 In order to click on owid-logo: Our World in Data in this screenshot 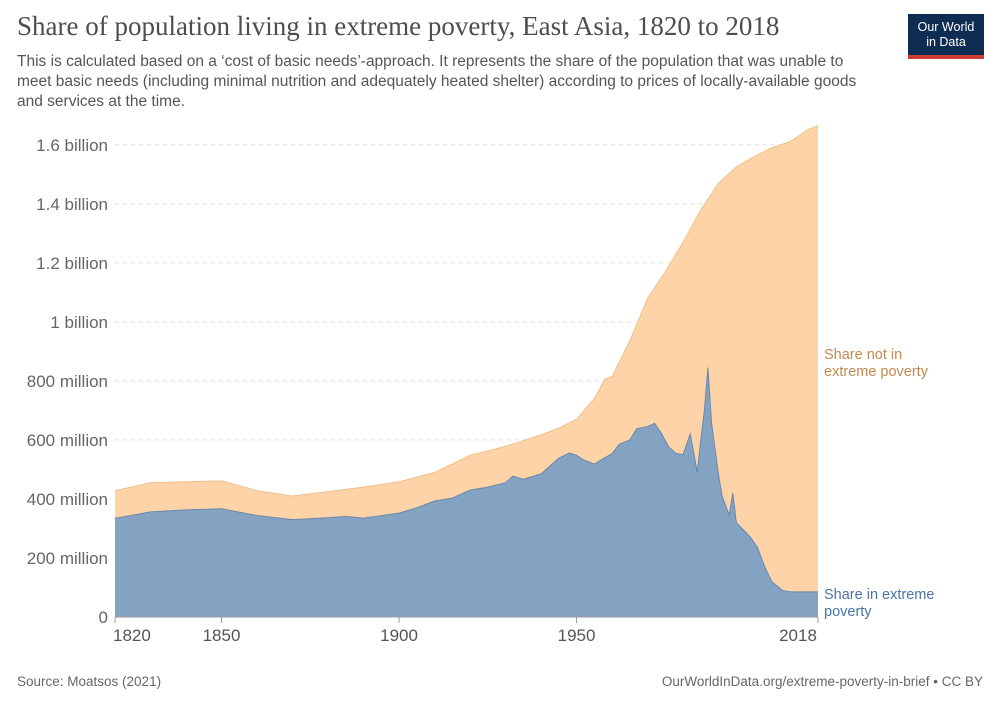, I will do `click(946, 36)`.